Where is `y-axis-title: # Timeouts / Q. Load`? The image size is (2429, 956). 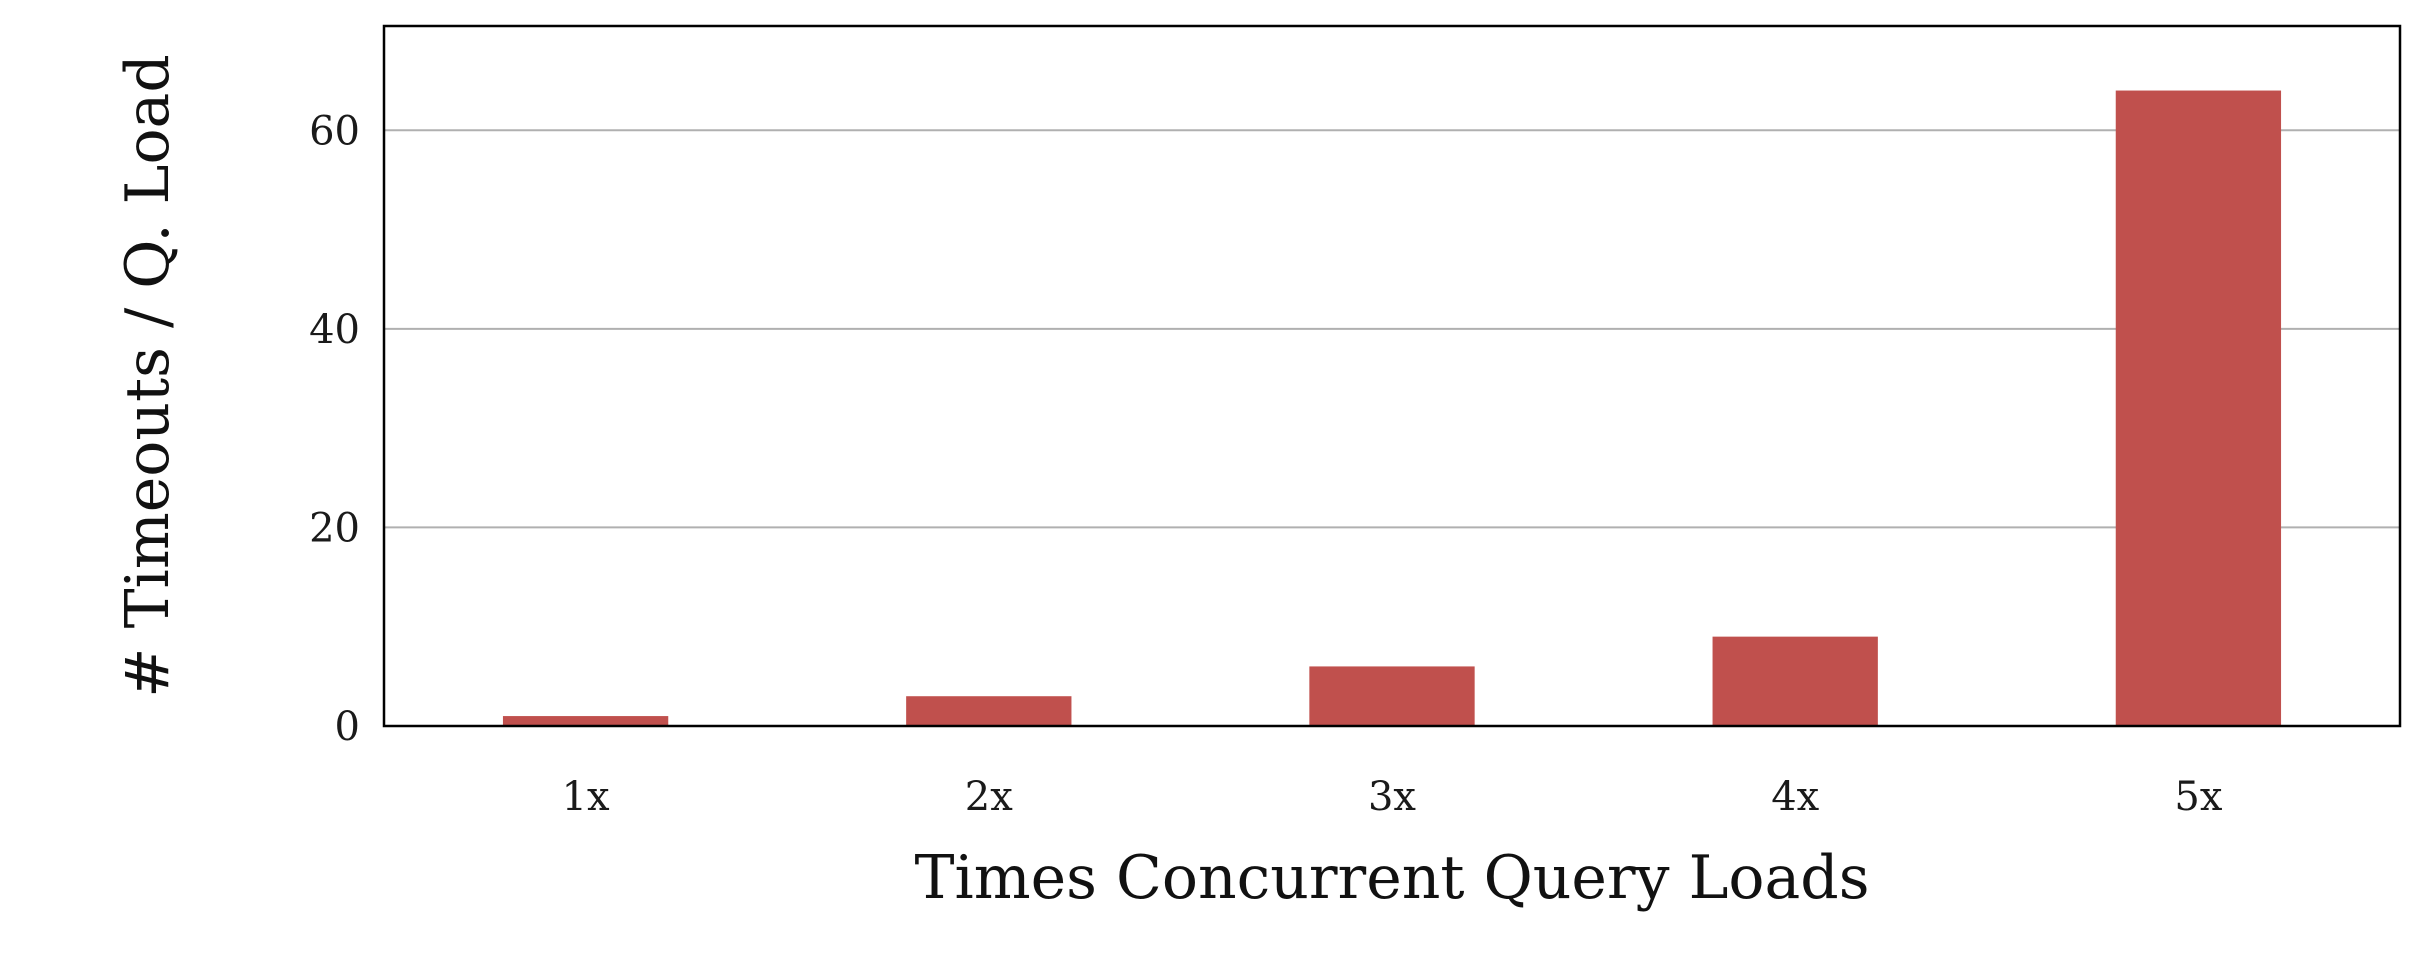
y-axis-title: # Timeouts / Q. Load is located at coordinates (148, 375).